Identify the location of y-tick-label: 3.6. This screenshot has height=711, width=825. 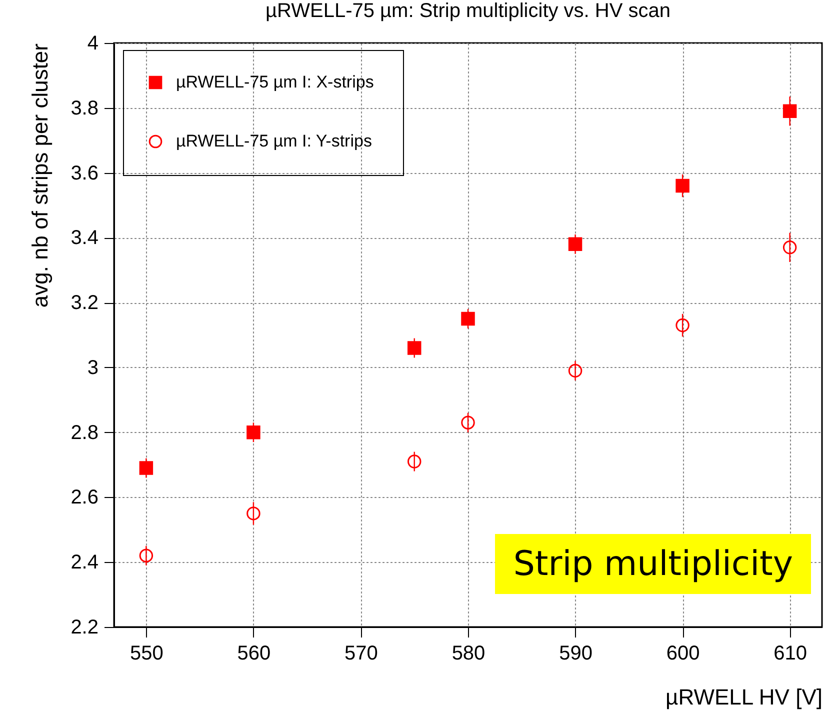
(84, 173).